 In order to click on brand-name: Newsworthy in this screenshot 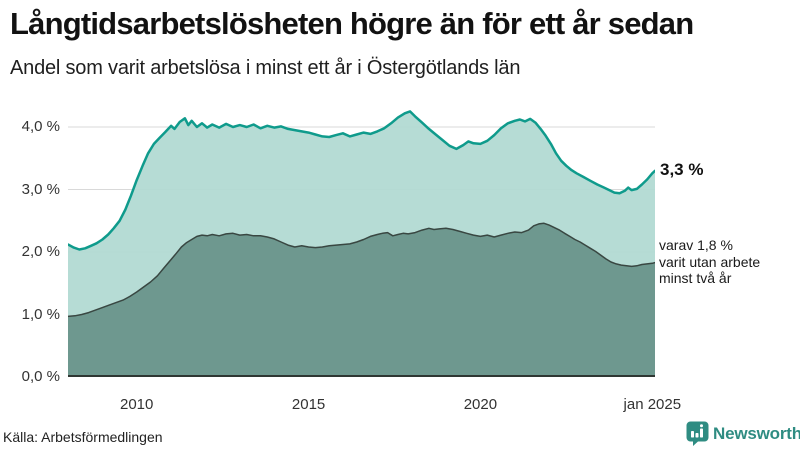, I will do `click(756, 433)`.